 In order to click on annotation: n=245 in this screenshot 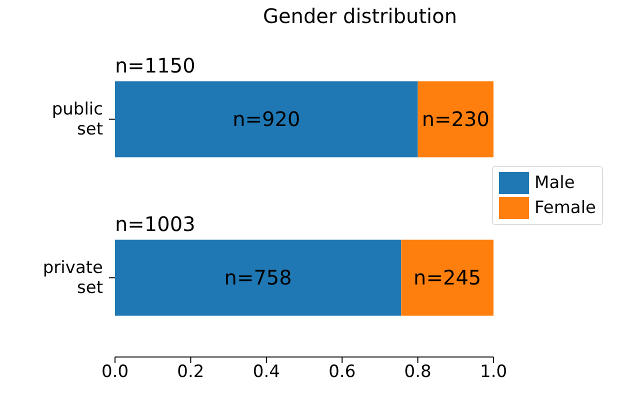, I will do `click(448, 278)`.